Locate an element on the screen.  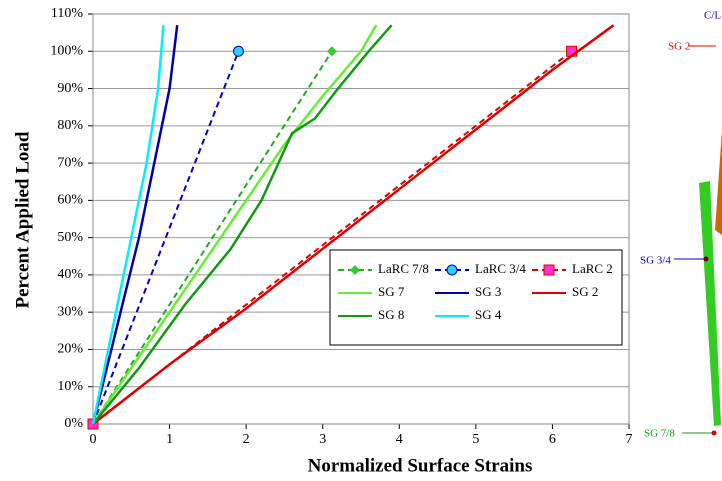
legend-label: SG 7 is located at coordinates (391, 291).